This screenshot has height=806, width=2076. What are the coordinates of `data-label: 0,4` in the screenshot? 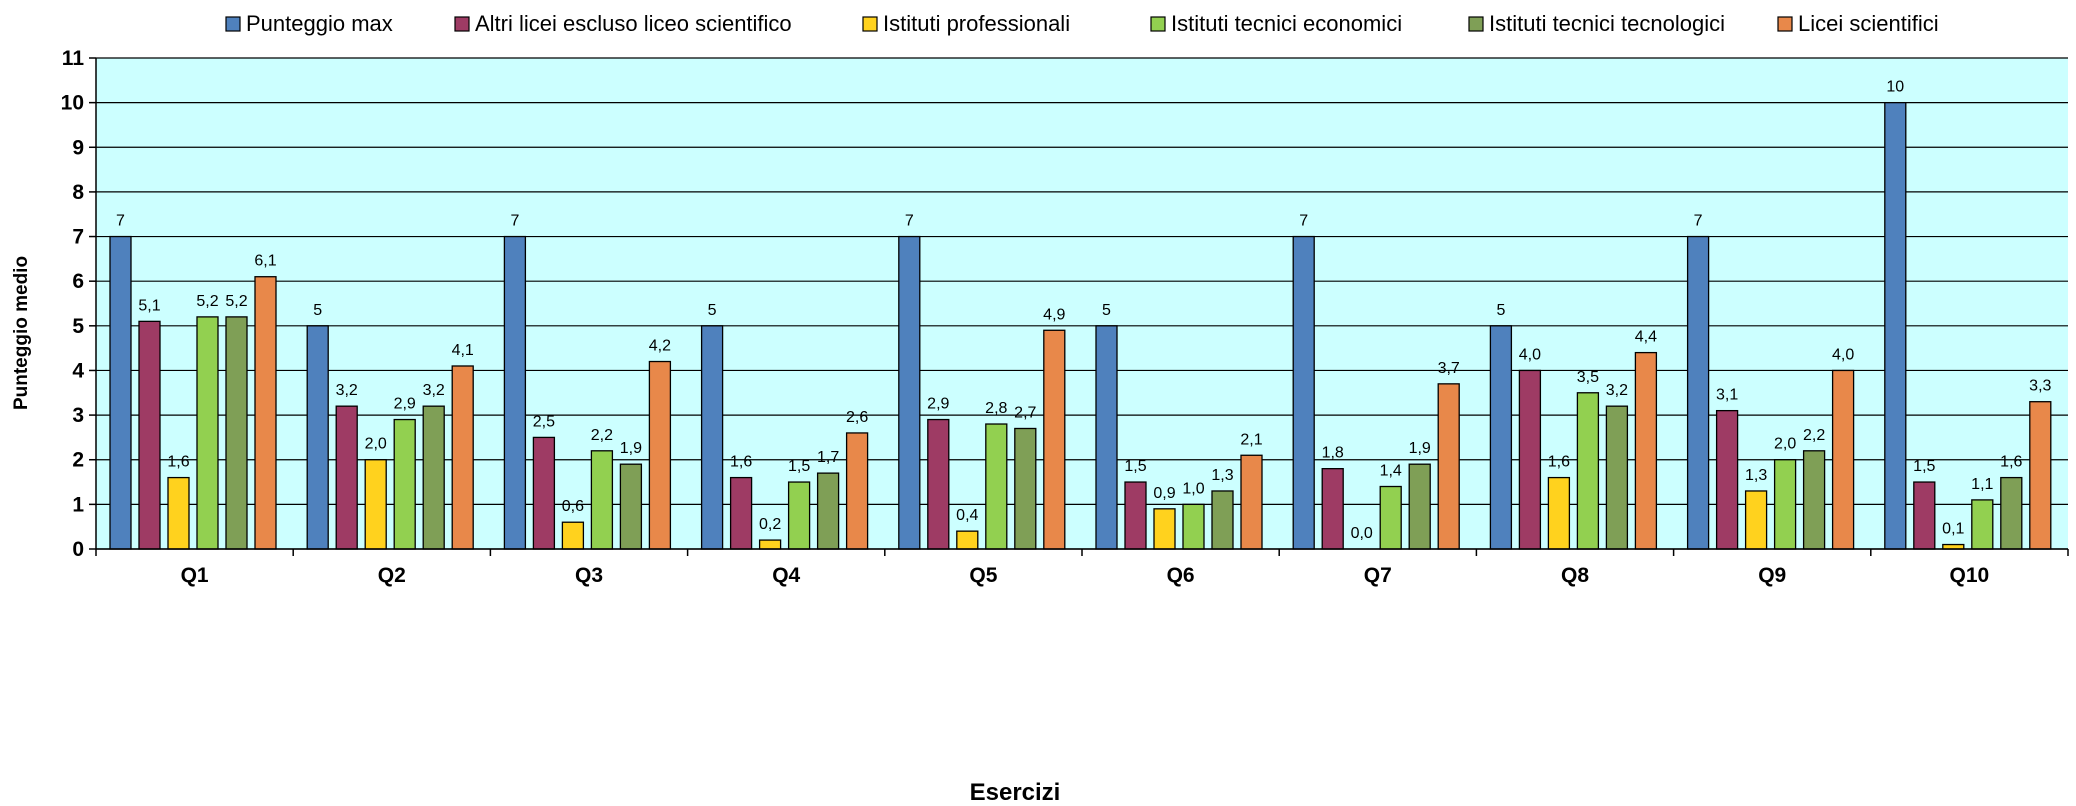 It's located at (967, 515).